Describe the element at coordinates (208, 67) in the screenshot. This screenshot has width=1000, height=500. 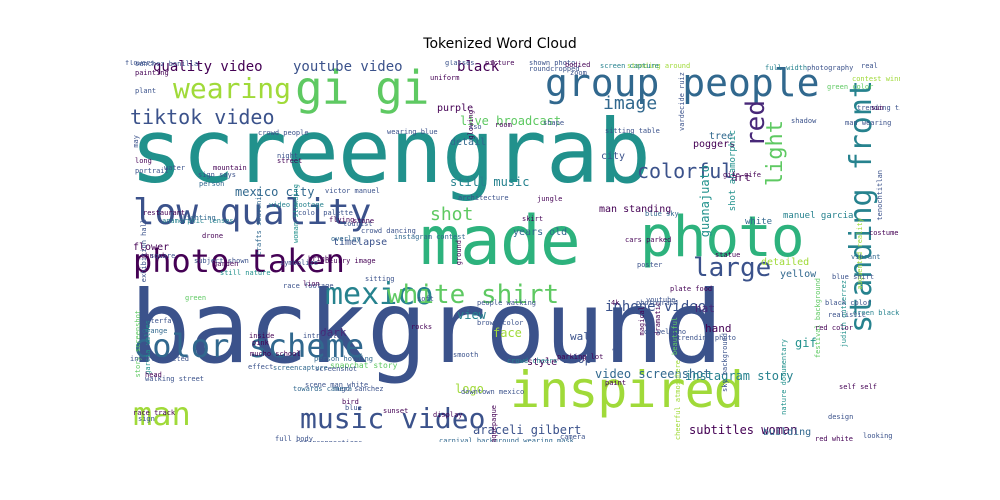
I see `cloud-word: quality video` at that location.